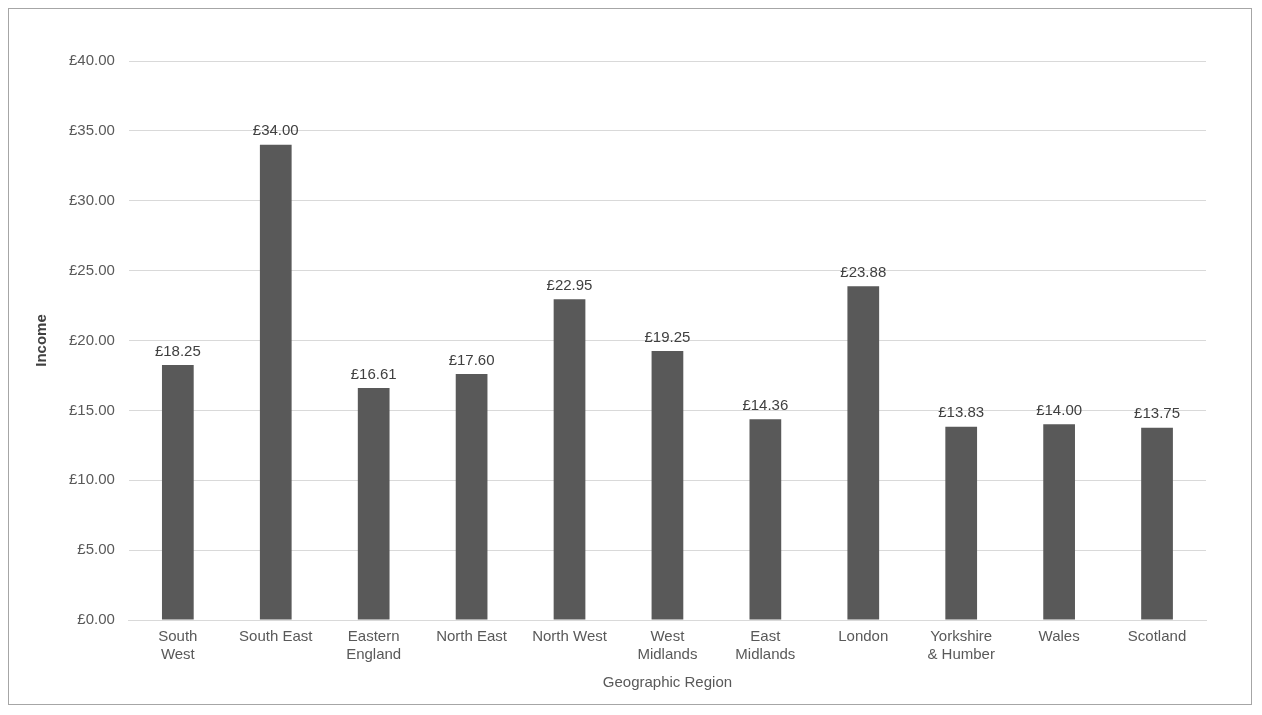  What do you see at coordinates (1157, 413) in the screenshot?
I see `data-label: £13.75` at bounding box center [1157, 413].